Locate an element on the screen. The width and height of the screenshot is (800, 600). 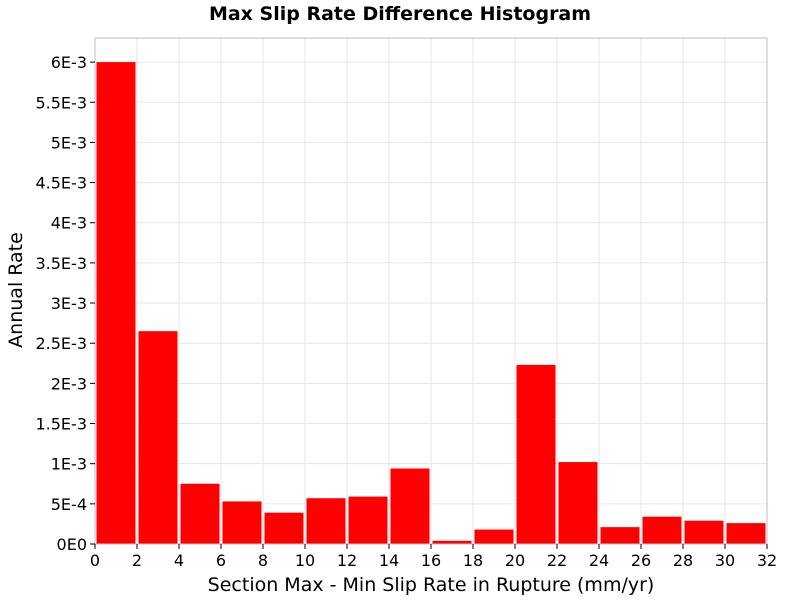
x-tick-label: 16 is located at coordinates (431, 560).